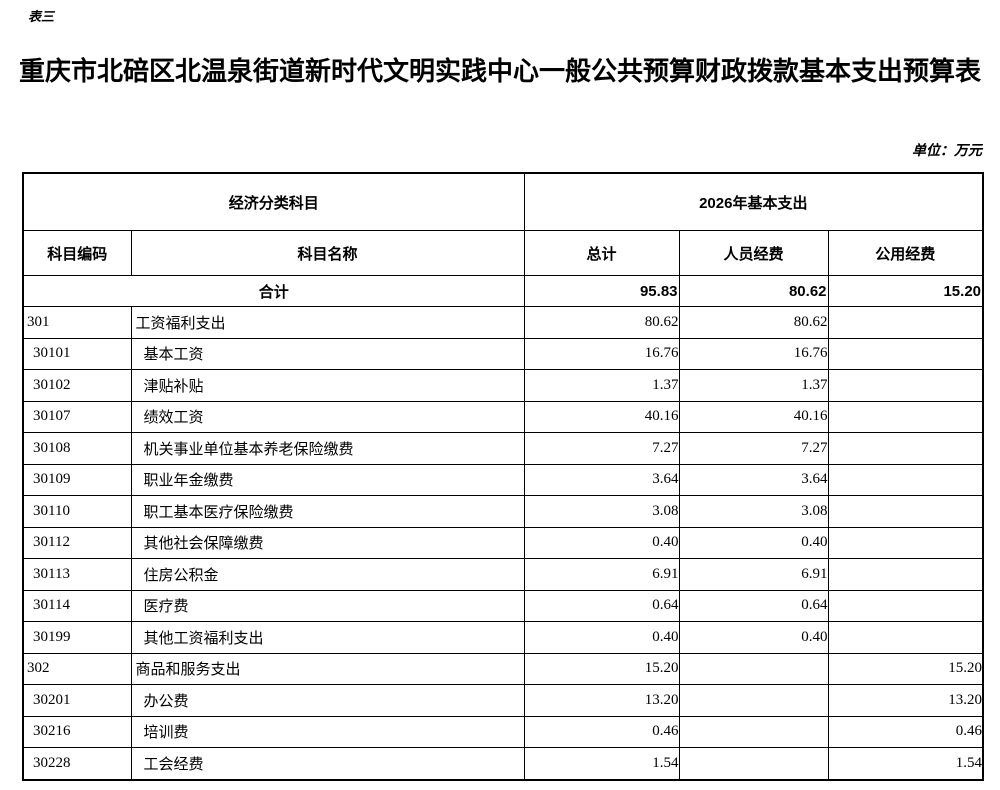  I want to click on public-value-cell: 1.54, so click(905, 763).